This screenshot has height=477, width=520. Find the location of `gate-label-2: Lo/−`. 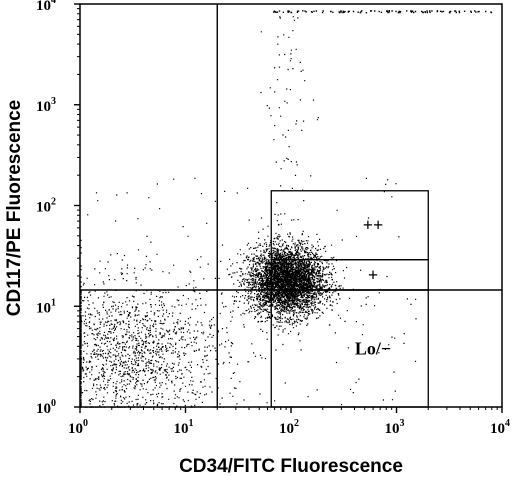

gate-label-2: Lo/− is located at coordinates (373, 348).